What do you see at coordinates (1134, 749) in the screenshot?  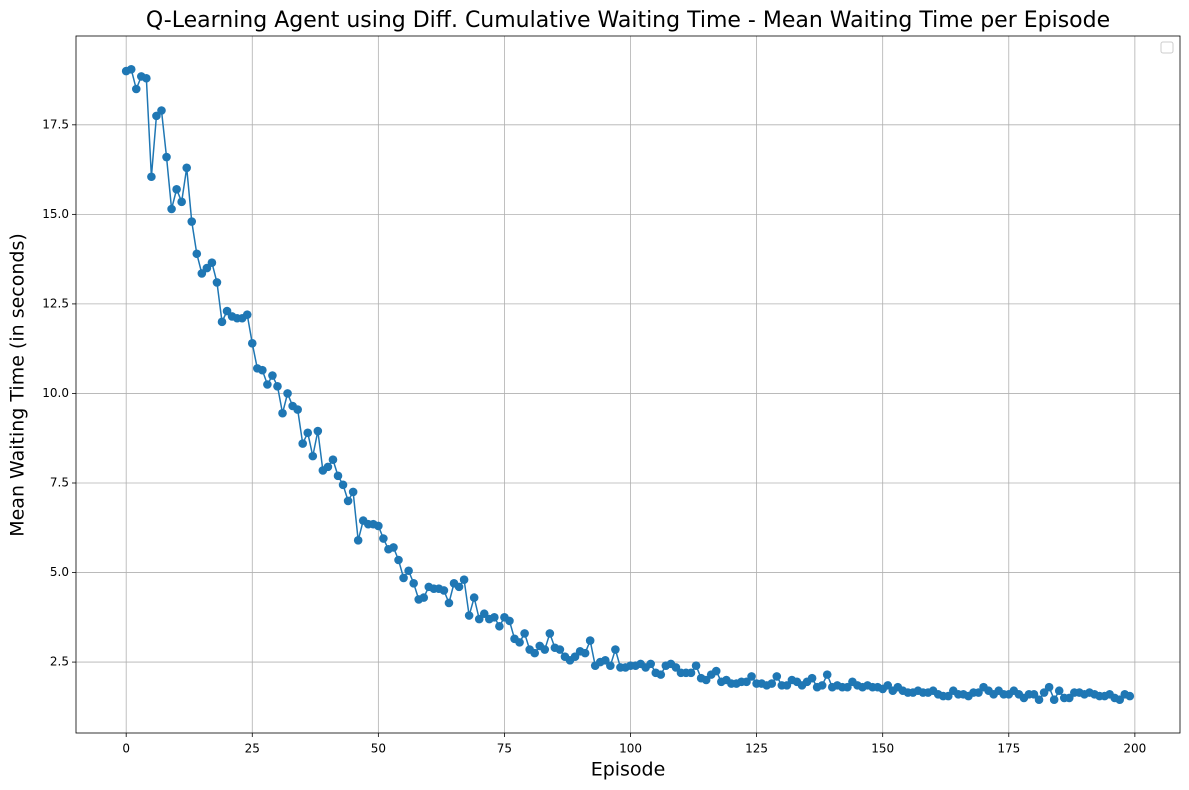 I see `x-tick-label: 200` at bounding box center [1134, 749].